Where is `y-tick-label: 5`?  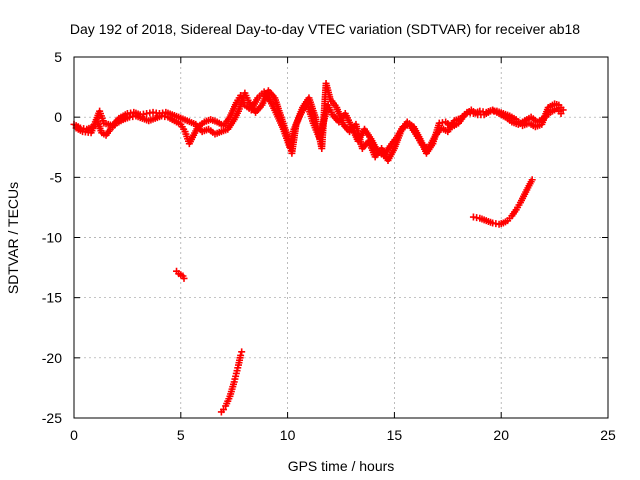
y-tick-label: 5 is located at coordinates (58, 57).